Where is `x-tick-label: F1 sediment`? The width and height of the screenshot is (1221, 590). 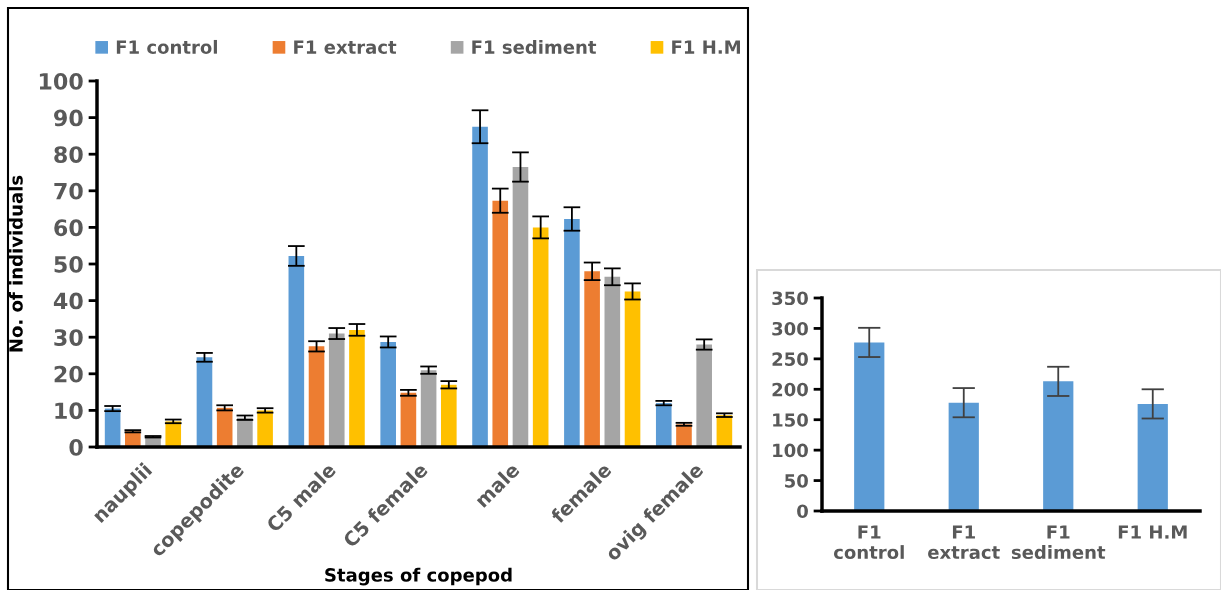
x-tick-label: F1 sediment is located at coordinates (1058, 542).